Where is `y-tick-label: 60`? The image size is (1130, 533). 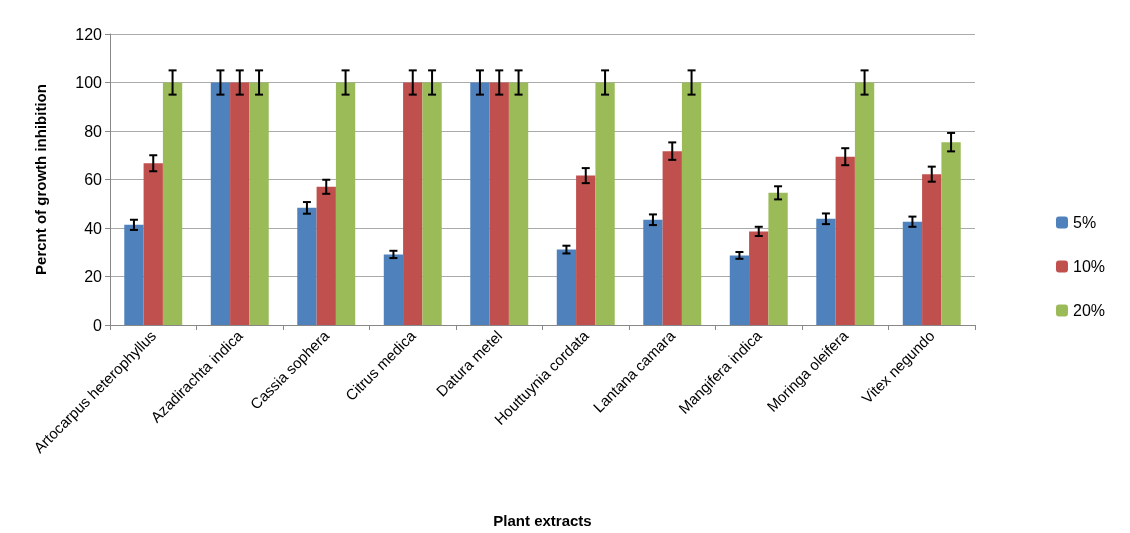 y-tick-label: 60 is located at coordinates (93, 179).